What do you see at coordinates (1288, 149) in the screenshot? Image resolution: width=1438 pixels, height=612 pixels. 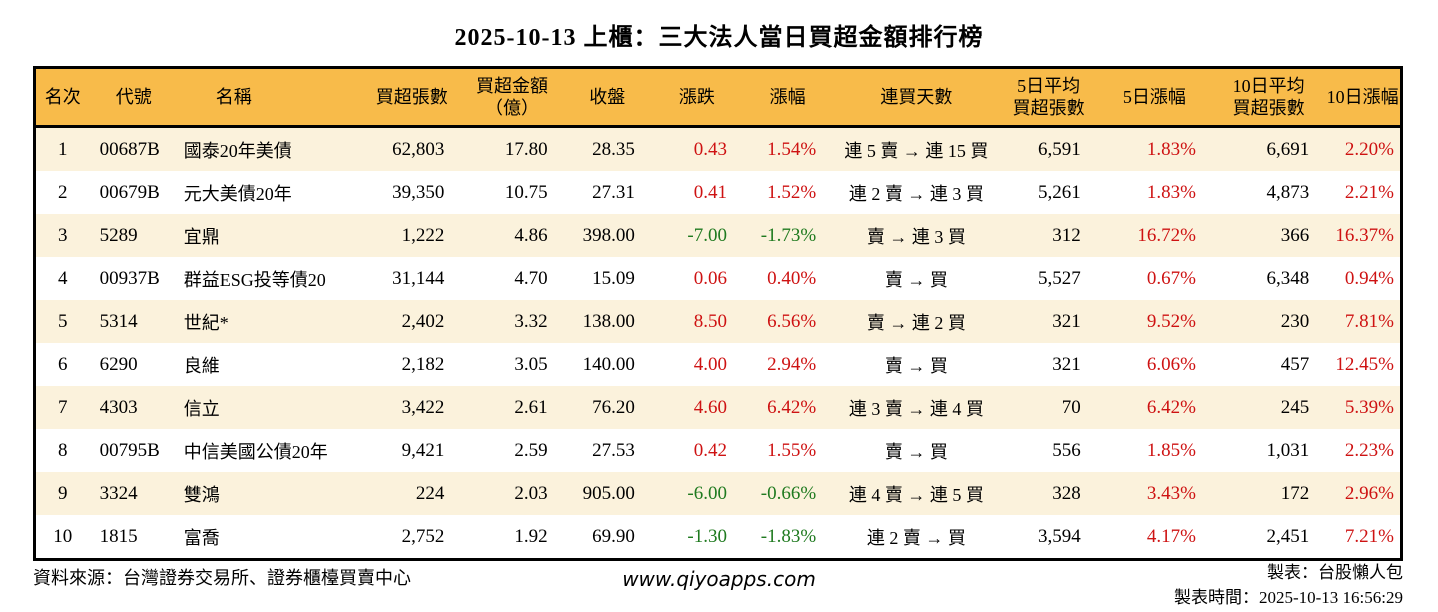 I see `avg10-volume-cell: 6,691` at bounding box center [1288, 149].